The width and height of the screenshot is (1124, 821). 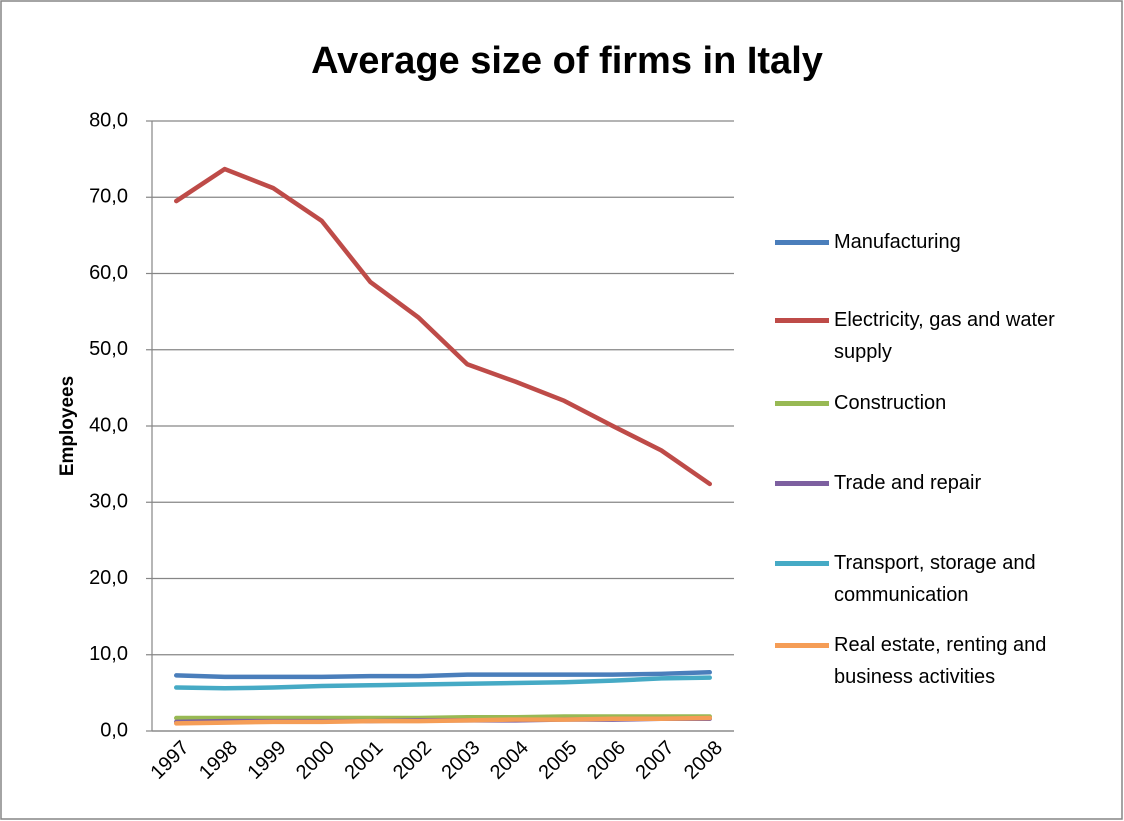 I want to click on legend-item: Trade and repair, so click(x=935, y=483).